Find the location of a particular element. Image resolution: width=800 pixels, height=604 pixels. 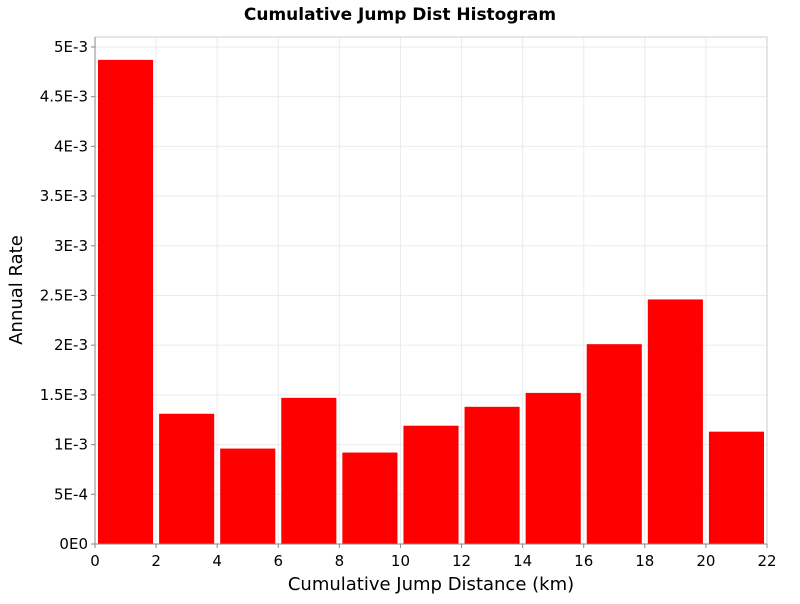

y-tick-label-7: 3.5E-3 is located at coordinates (64, 196).